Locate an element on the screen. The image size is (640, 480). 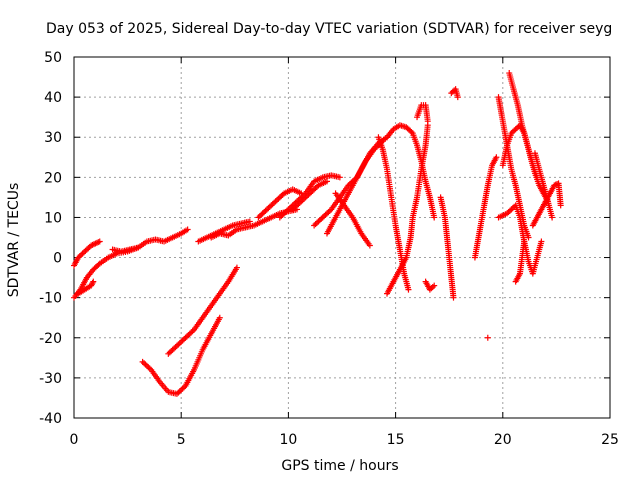
y-tick-label: 20 is located at coordinates (53, 178).